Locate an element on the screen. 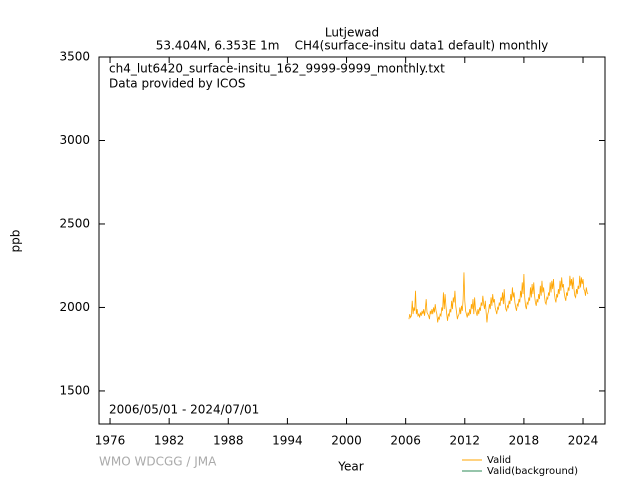 This screenshot has height=480, width=640. y-tick-label: 2500 is located at coordinates (74, 223).